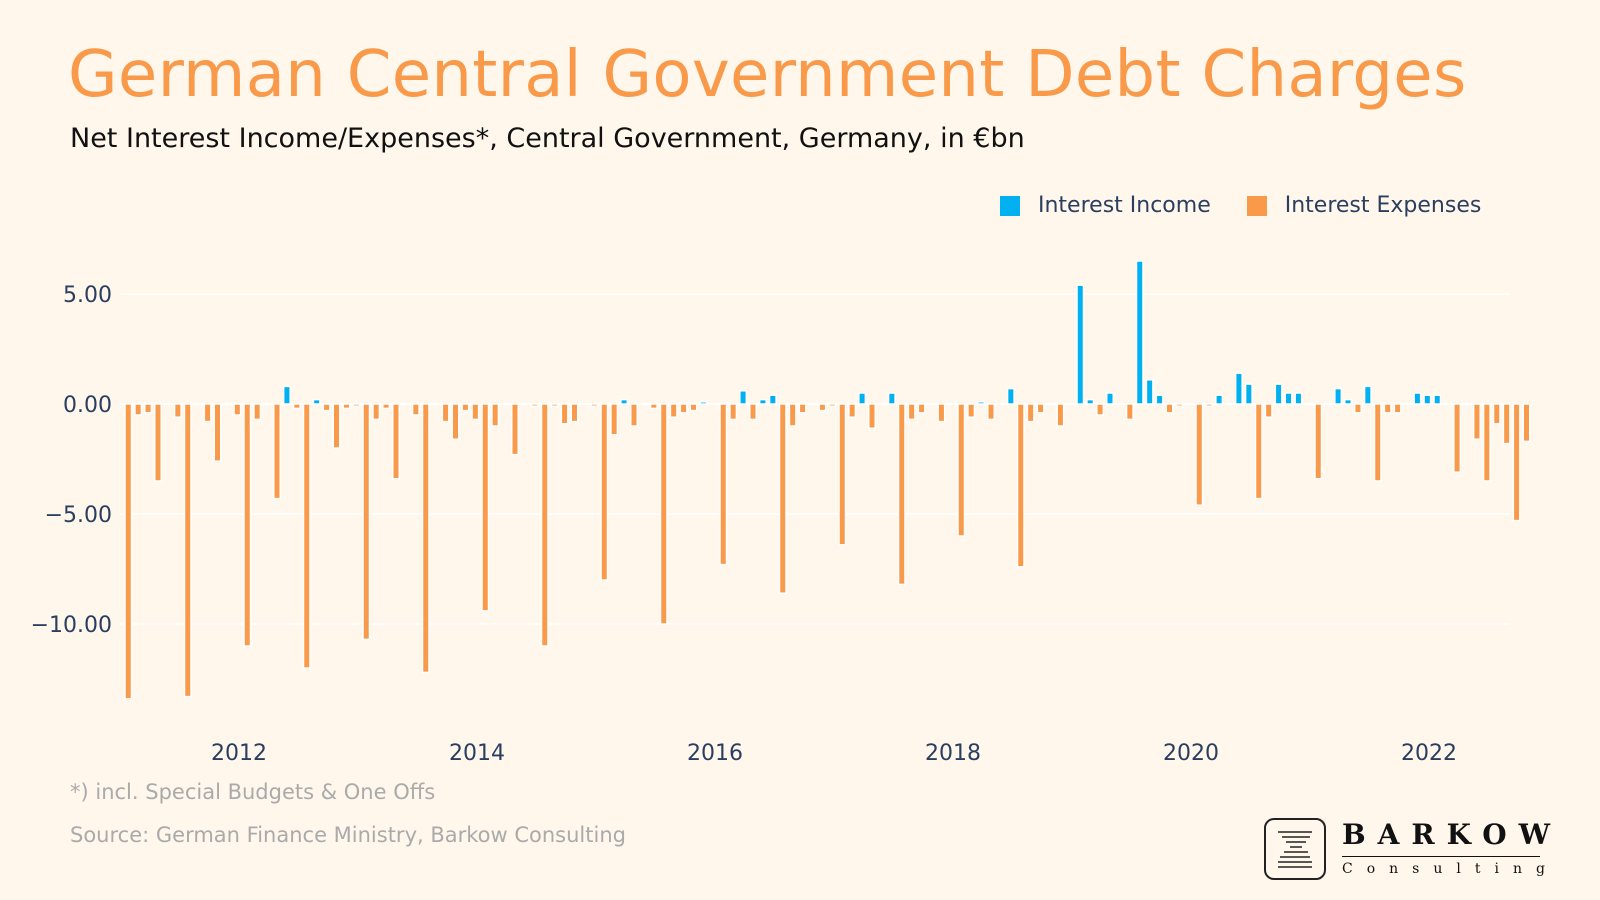 This screenshot has width=1600, height=900. I want to click on x-tick-label: 2016, so click(715, 753).